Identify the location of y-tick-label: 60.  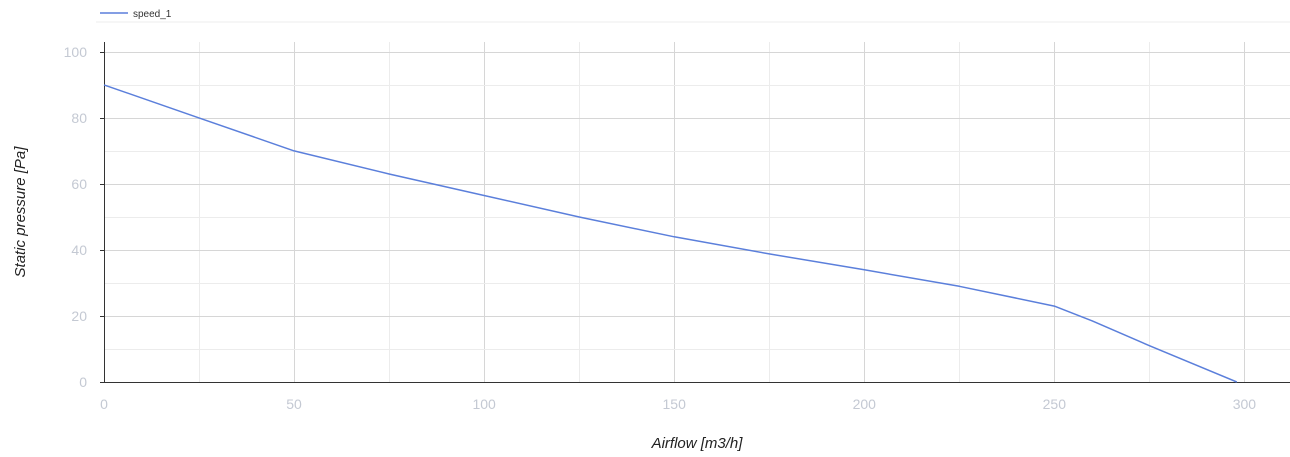
(79, 184).